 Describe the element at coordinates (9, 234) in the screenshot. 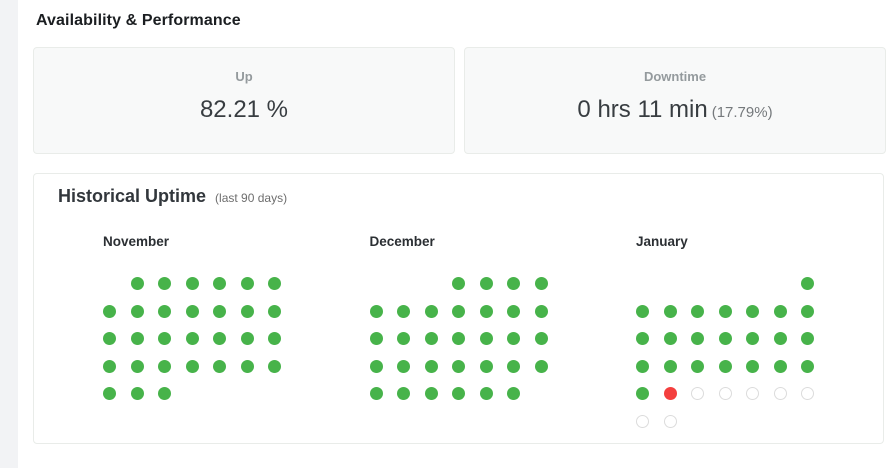

I see `page-left-gutter` at that location.